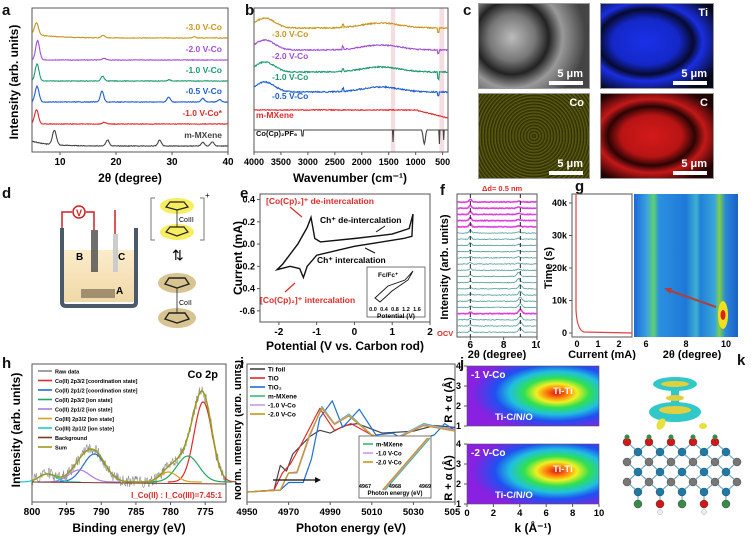 The image size is (756, 537). I want to click on inset-frame, so click(395, 467).